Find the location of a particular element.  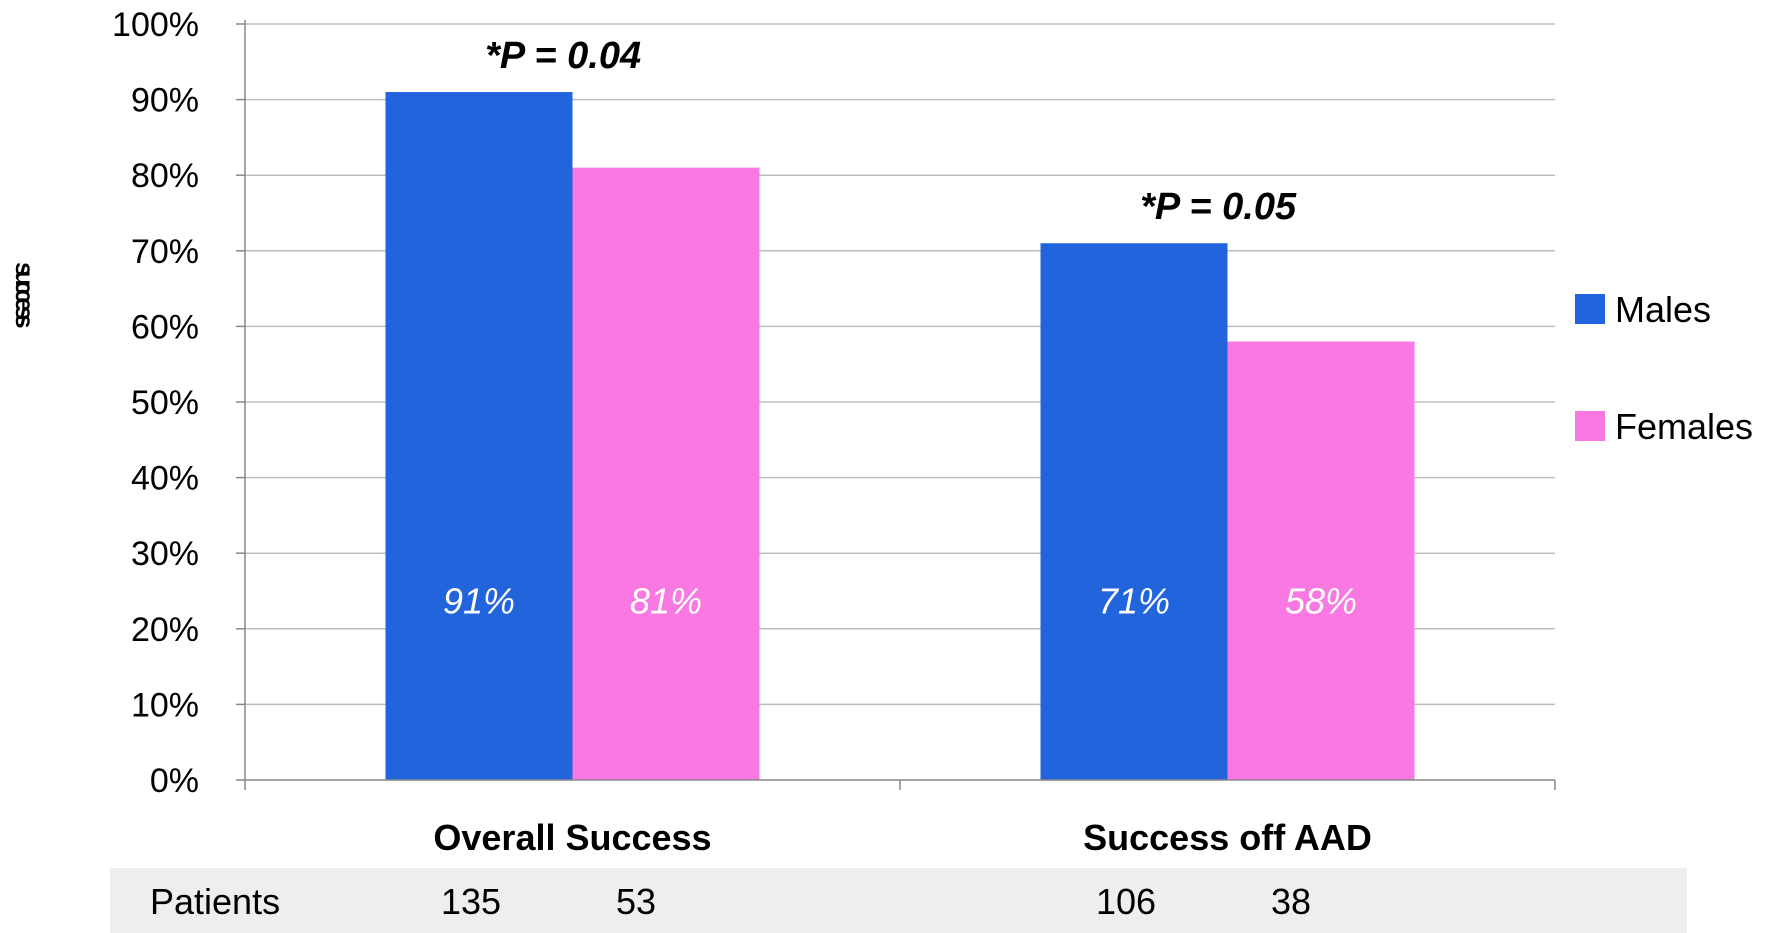

patients-table: Patients 135 53 106 38 is located at coordinates (898, 900).